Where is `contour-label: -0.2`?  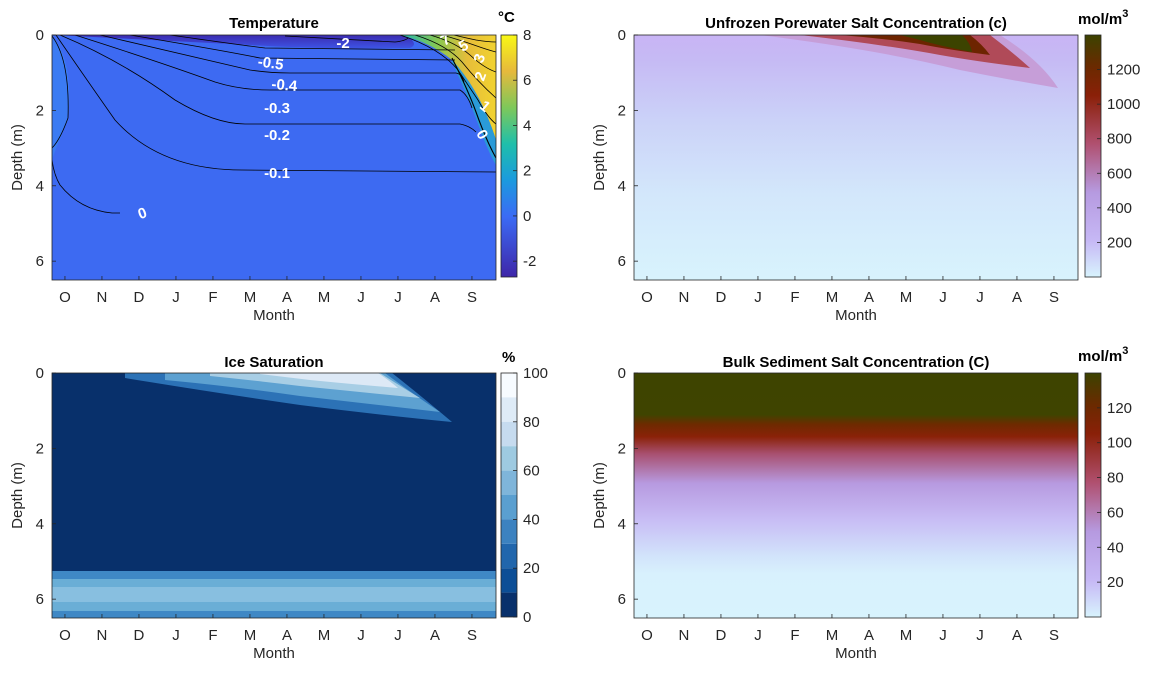 contour-label: -0.2 is located at coordinates (277, 135).